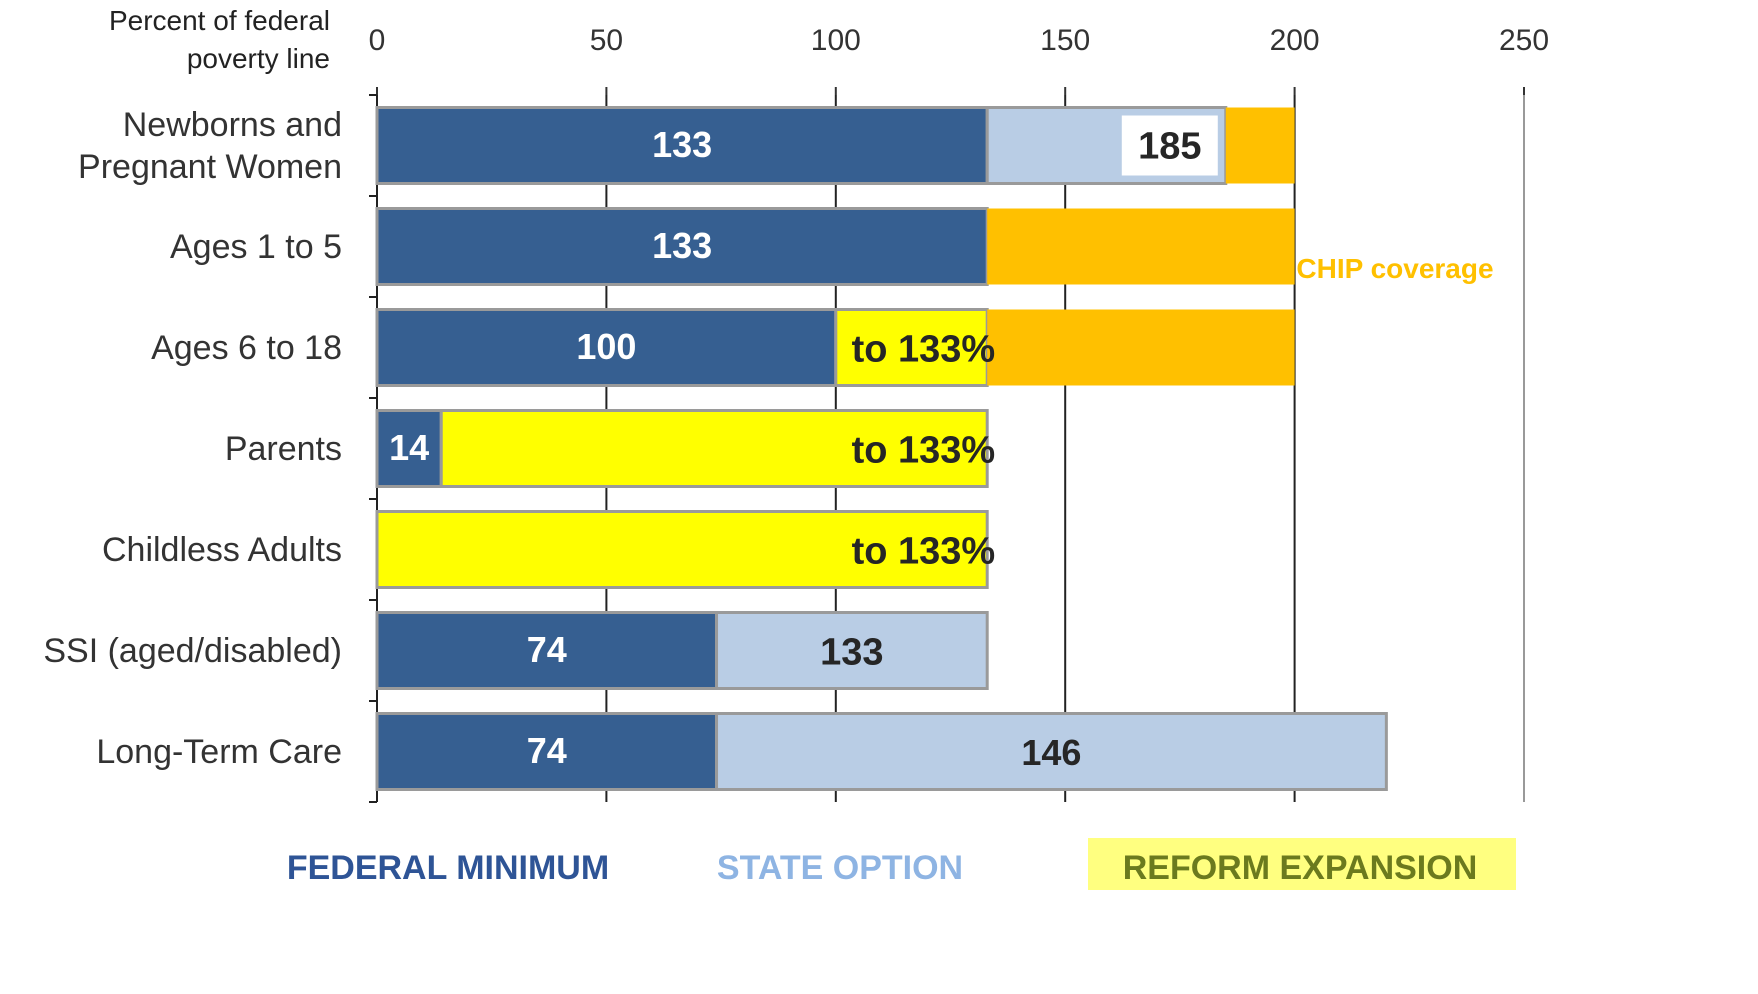  Describe the element at coordinates (836, 40) in the screenshot. I see `x-tick-label: 100` at that location.